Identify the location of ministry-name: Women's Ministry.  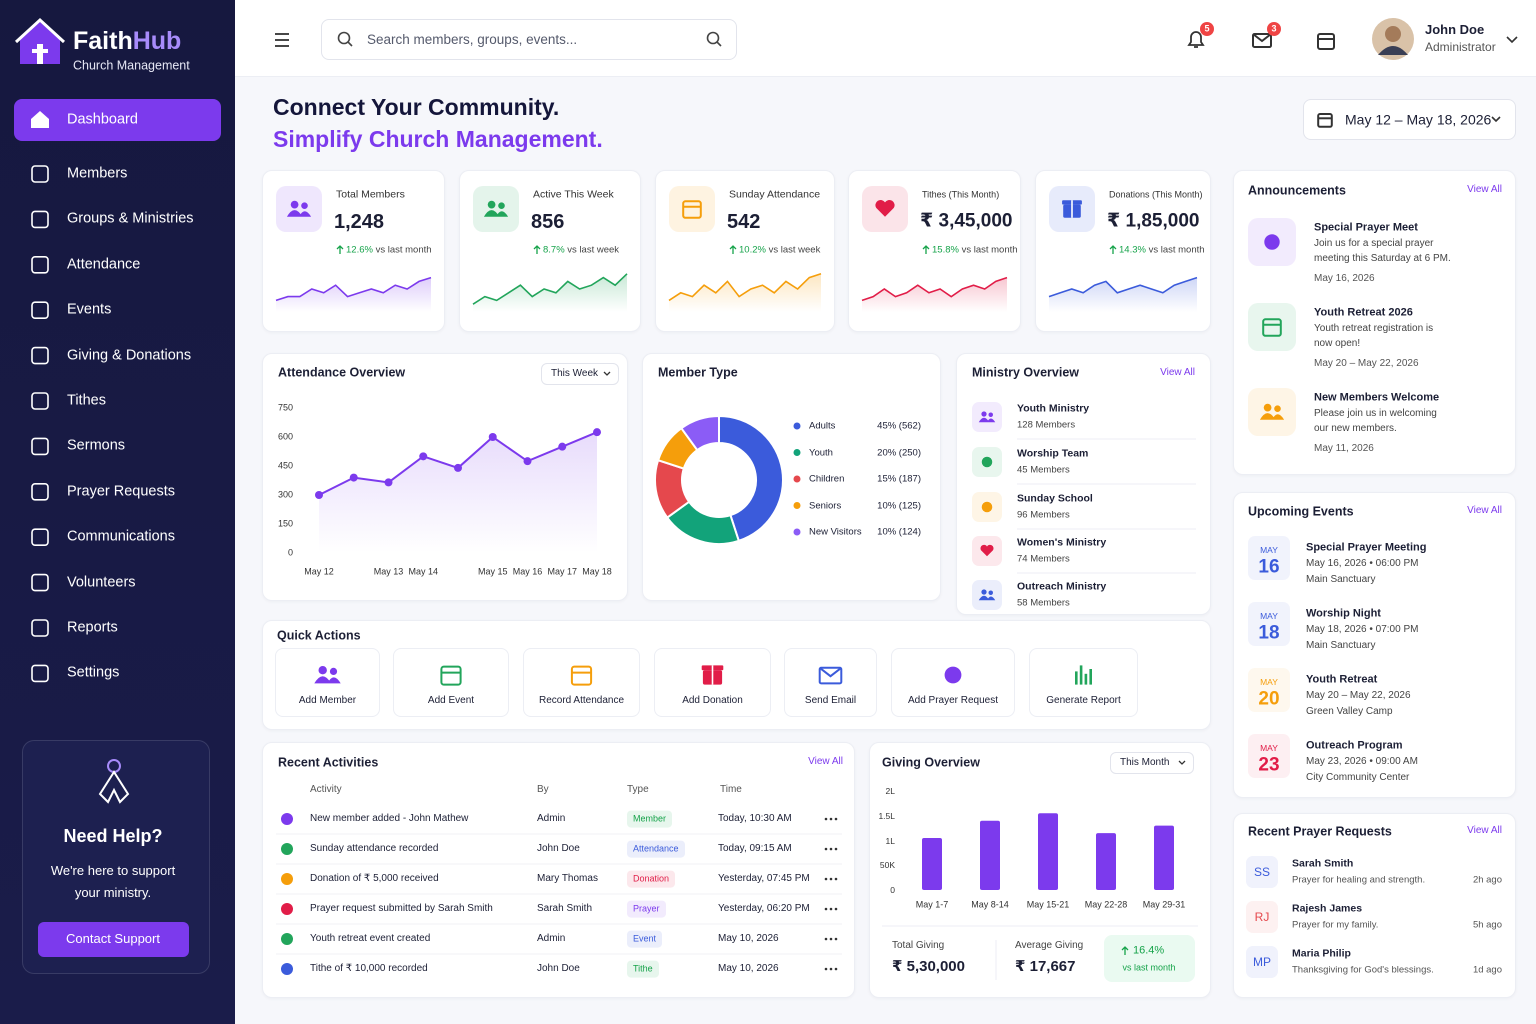
(1062, 542).